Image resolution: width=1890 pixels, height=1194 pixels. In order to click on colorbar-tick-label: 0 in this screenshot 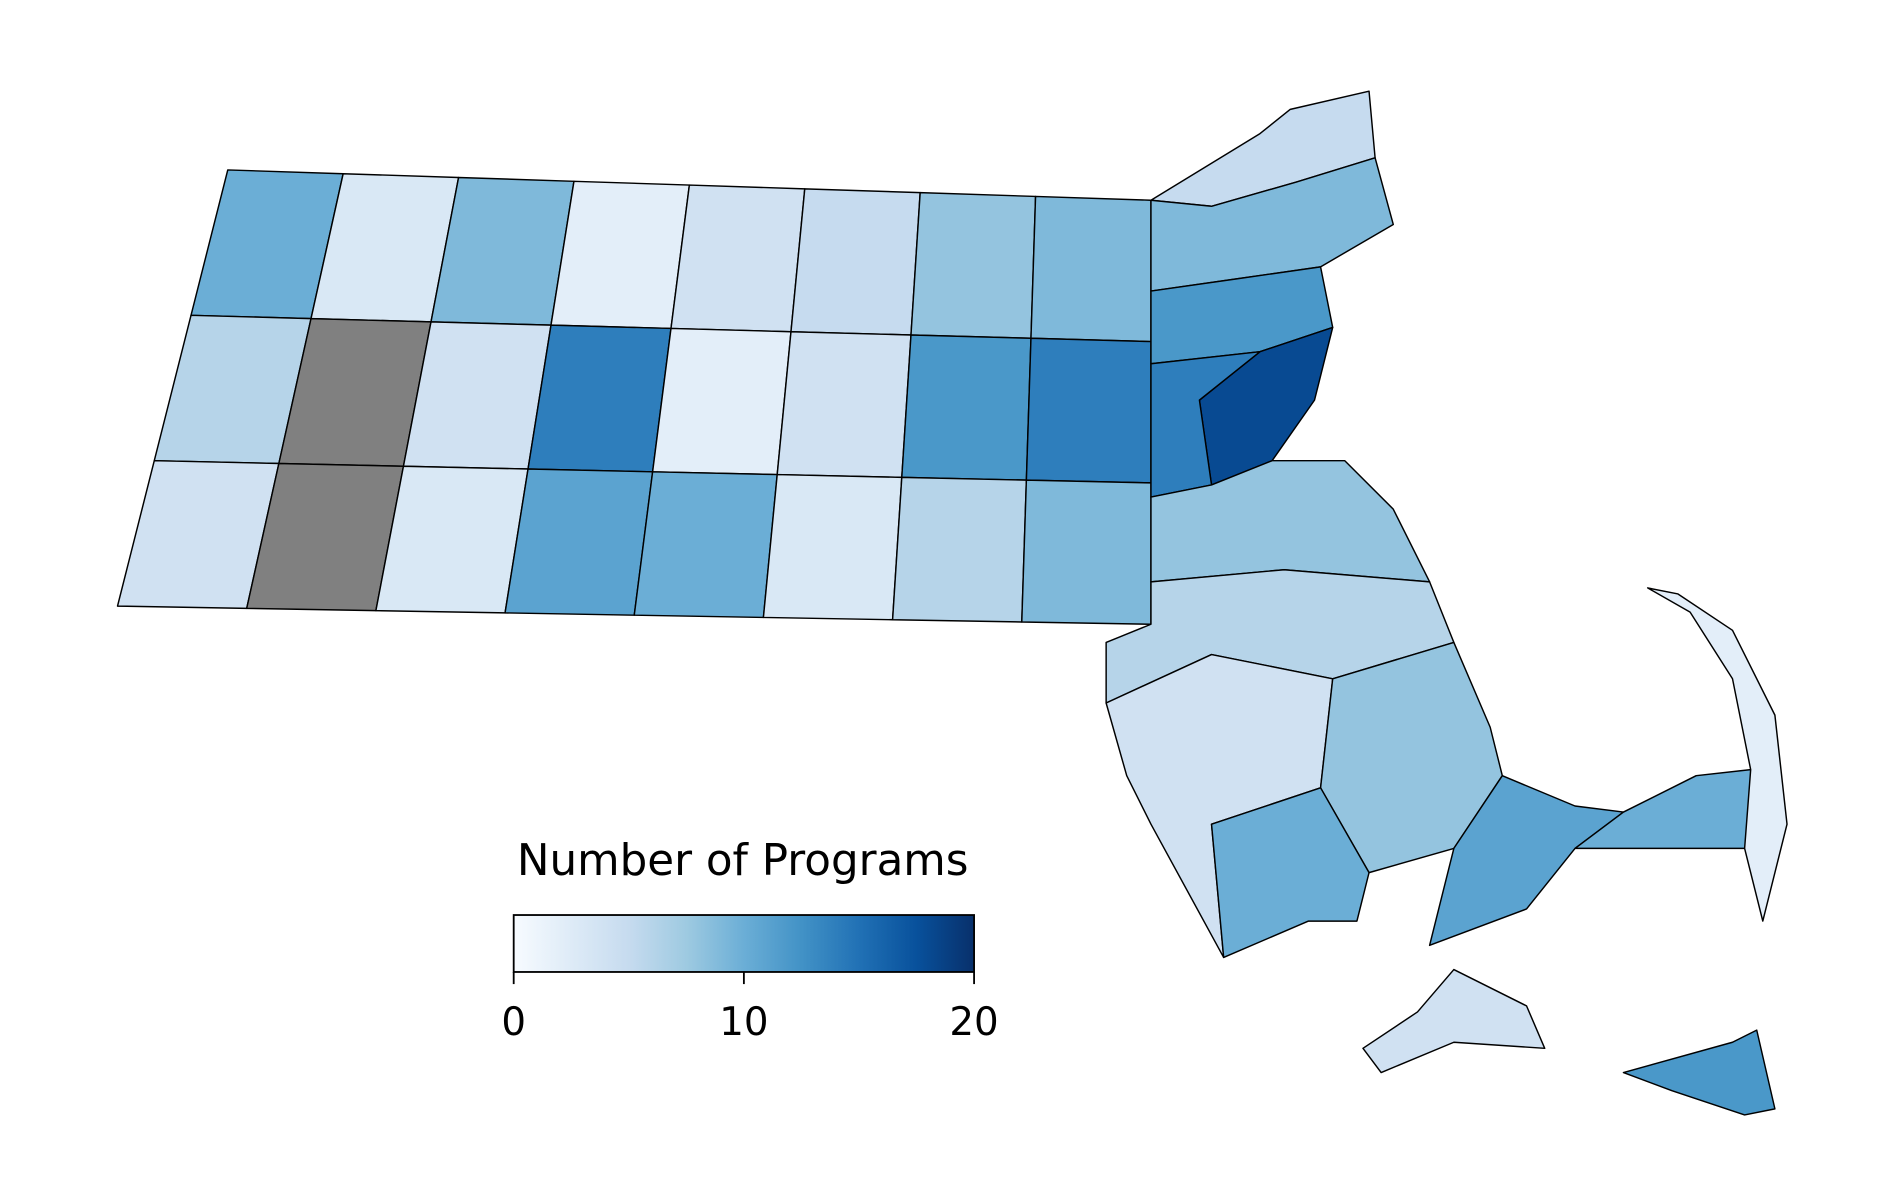, I will do `click(513, 1022)`.